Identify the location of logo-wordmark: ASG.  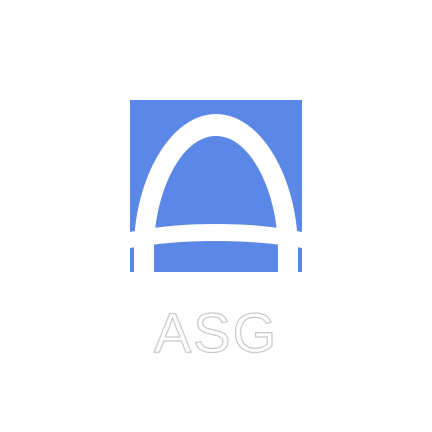
(216, 332).